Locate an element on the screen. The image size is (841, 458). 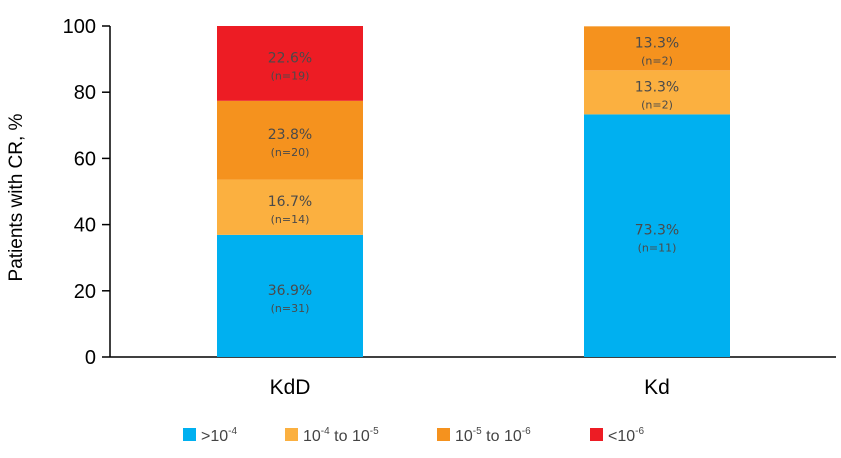
legend-label-part: >10 is located at coordinates (214, 436).